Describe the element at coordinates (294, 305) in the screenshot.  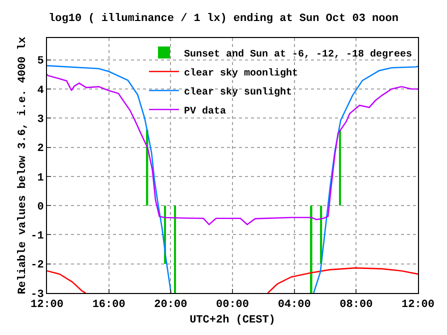
I see `x-tick-label: 04:00` at that location.